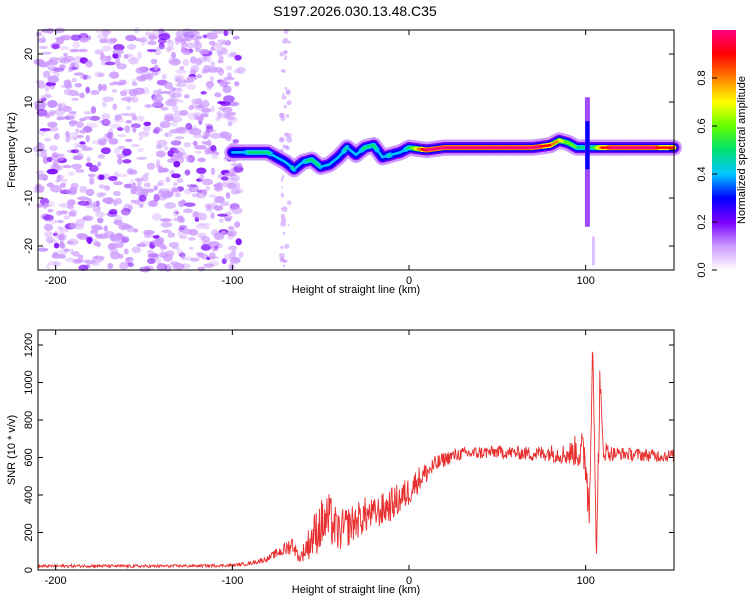 The image size is (750, 600). What do you see at coordinates (29, 54) in the screenshot?
I see `y-tick-label: 20` at bounding box center [29, 54].